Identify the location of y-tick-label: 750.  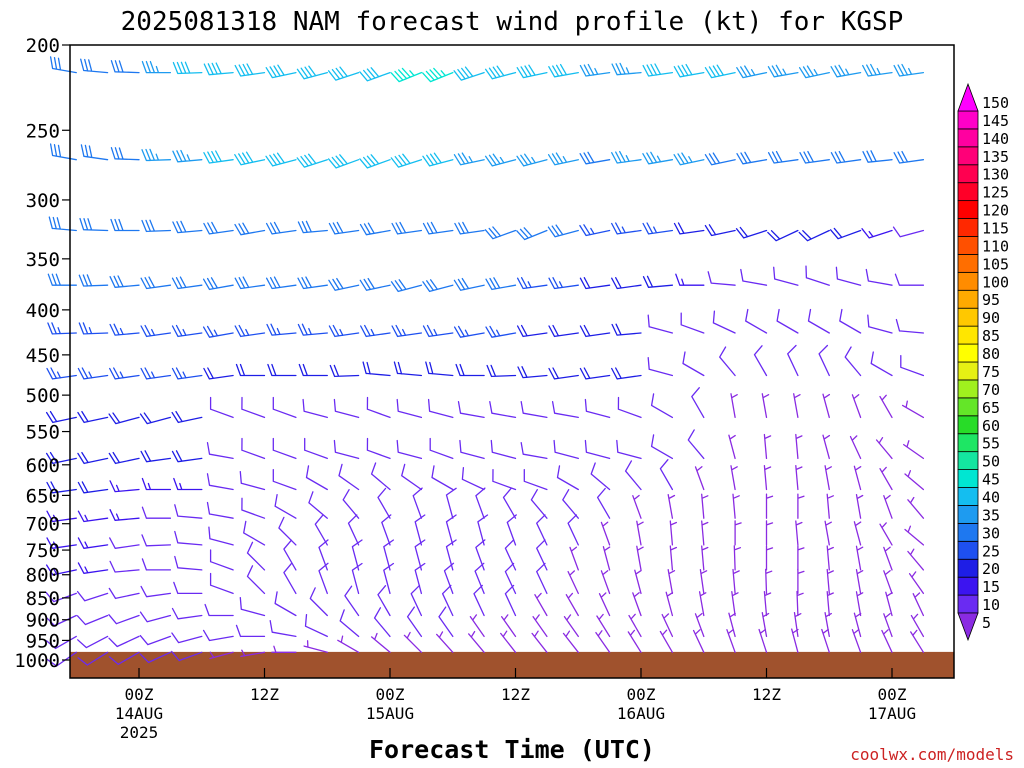
(43, 551).